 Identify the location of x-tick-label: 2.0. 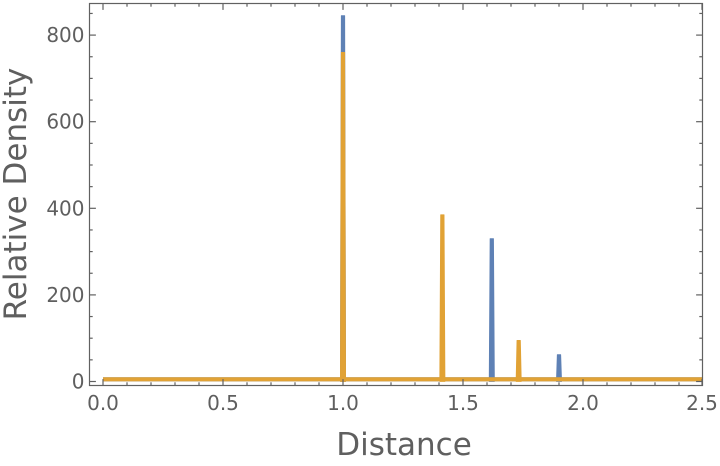
(583, 403).